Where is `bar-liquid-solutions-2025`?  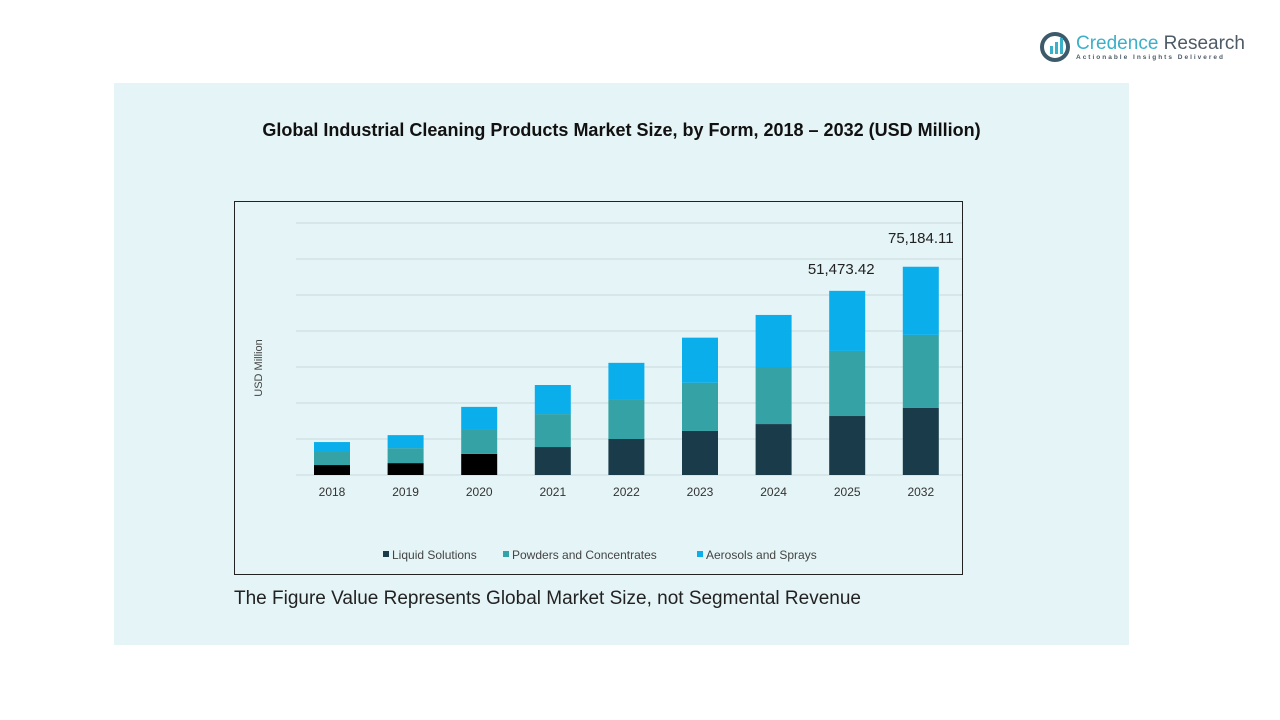 bar-liquid-solutions-2025 is located at coordinates (847, 445).